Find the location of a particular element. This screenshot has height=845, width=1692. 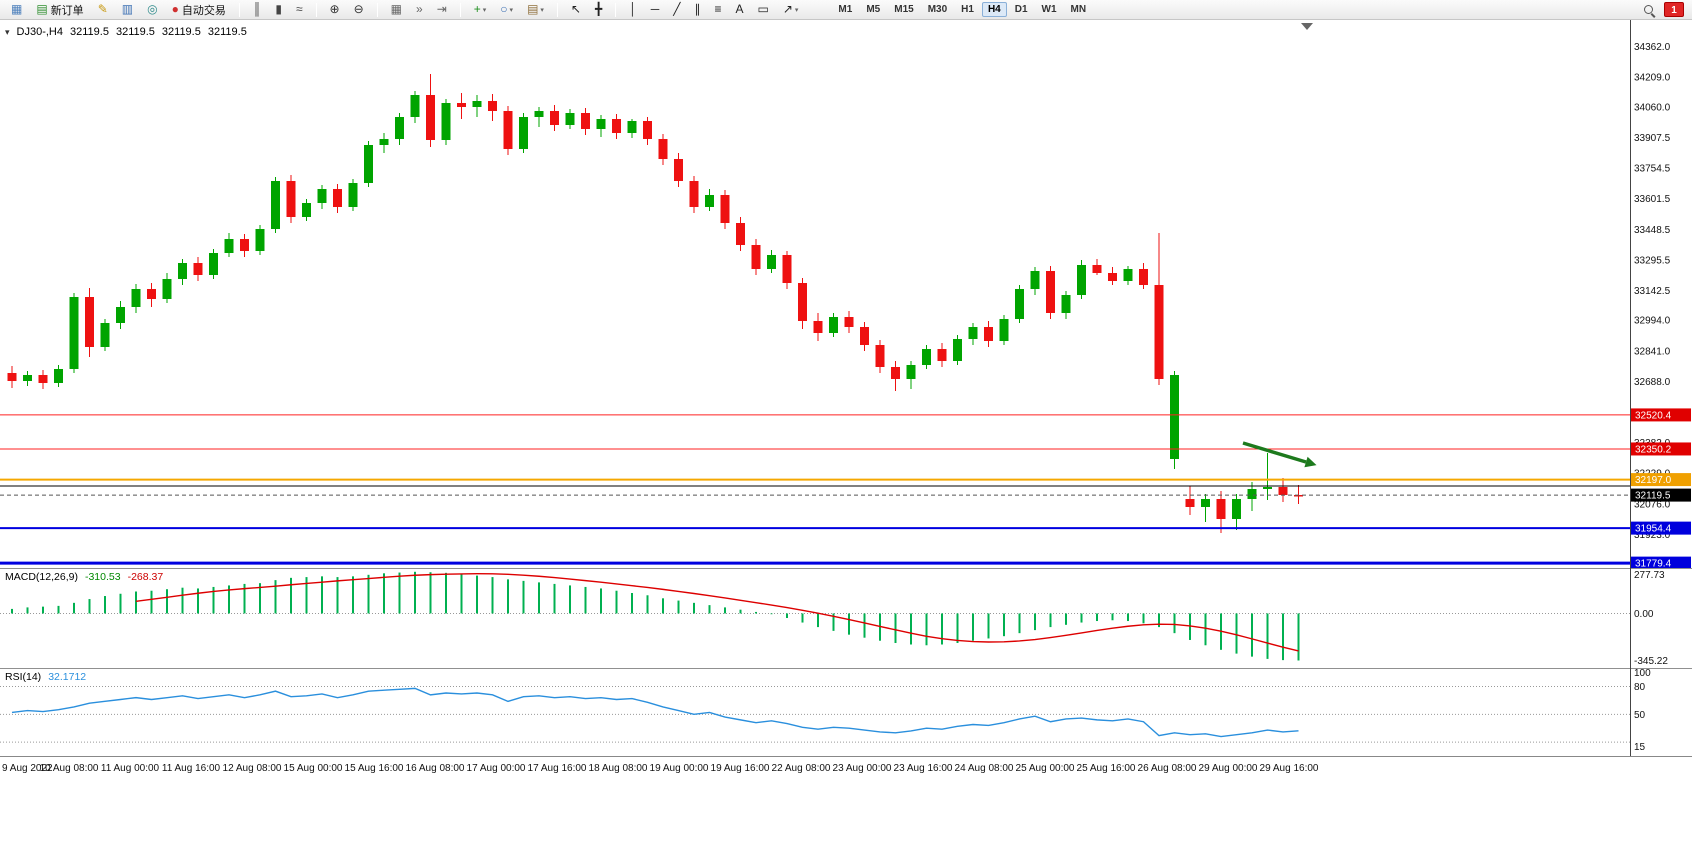

clock-icon: ○ is located at coordinates (504, 9).